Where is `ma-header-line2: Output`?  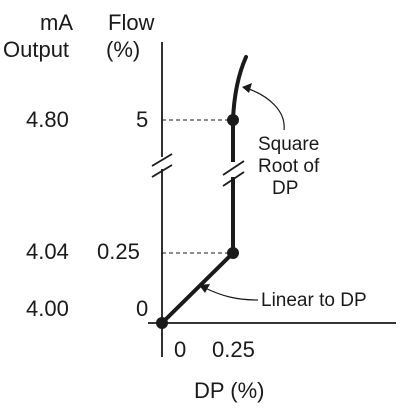 ma-header-line2: Output is located at coordinates (36, 49).